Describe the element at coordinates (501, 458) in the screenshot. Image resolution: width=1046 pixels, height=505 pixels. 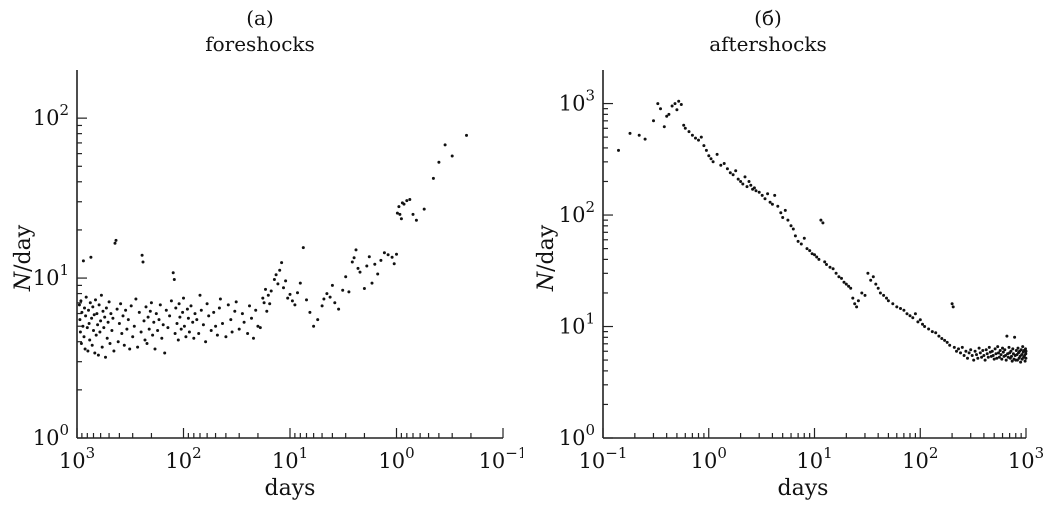
I see `x-tick-label: 10−1` at that location.